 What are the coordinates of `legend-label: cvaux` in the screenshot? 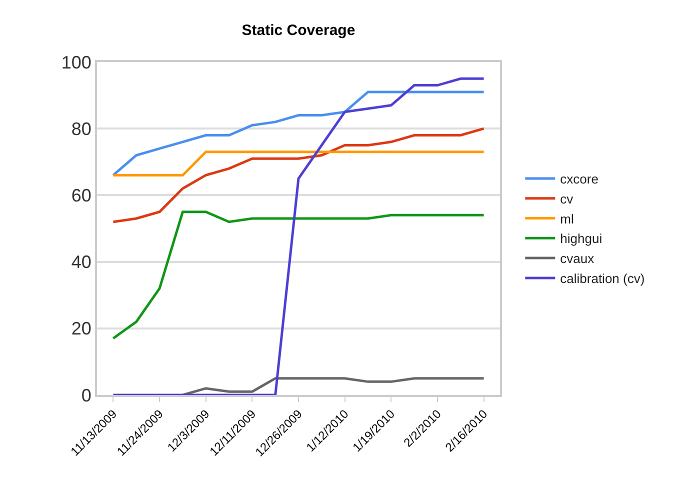 It's located at (577, 258).